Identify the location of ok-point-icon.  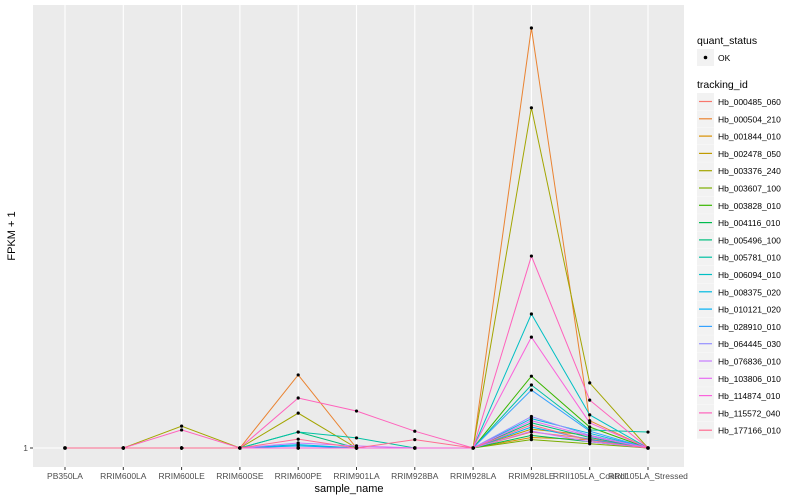
(705, 57).